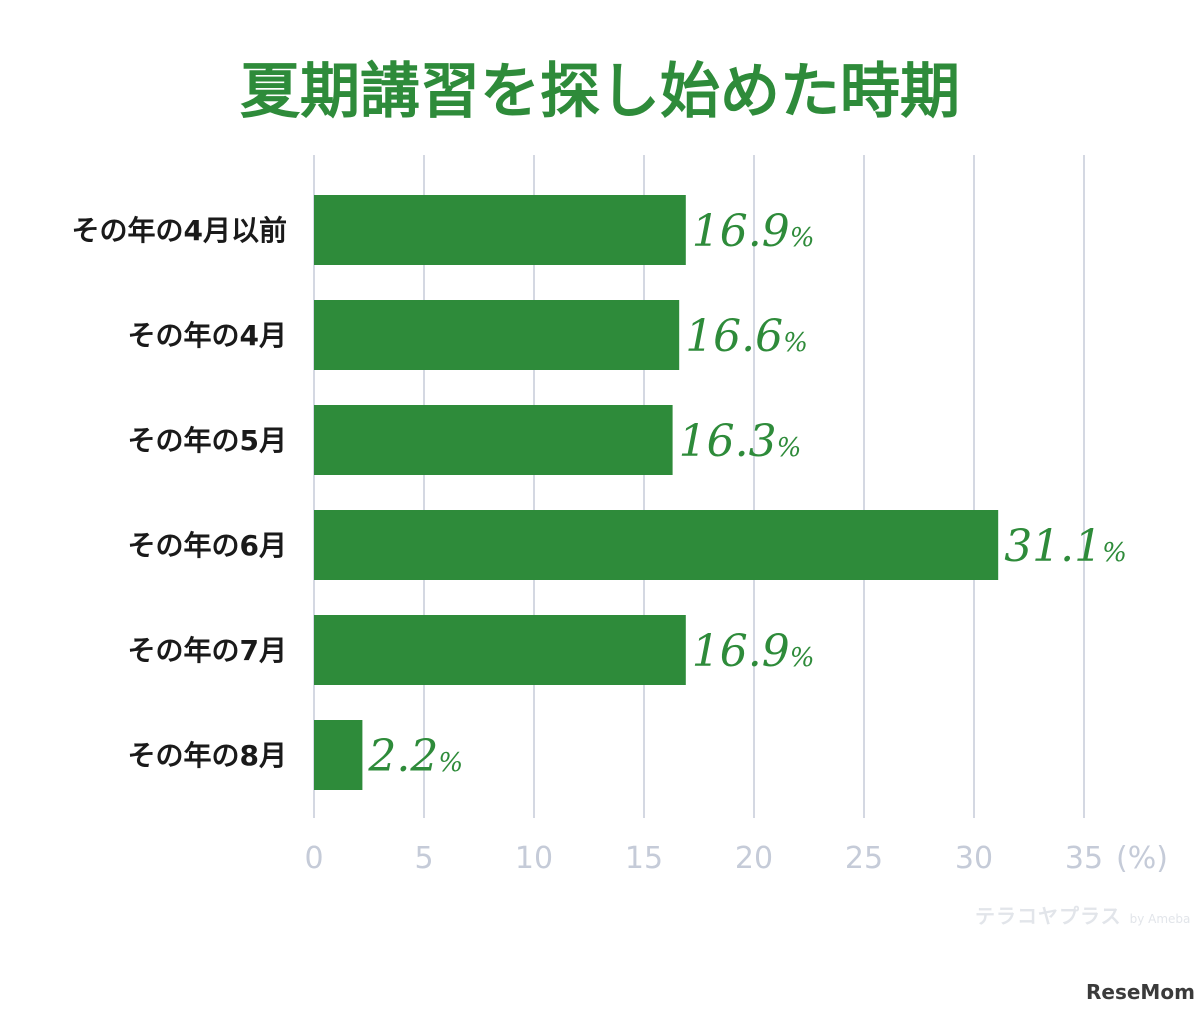 This screenshot has width=1200, height=1016. Describe the element at coordinates (1048, 916) in the screenshot. I see `watermark-text: テラコヤプラス` at that location.